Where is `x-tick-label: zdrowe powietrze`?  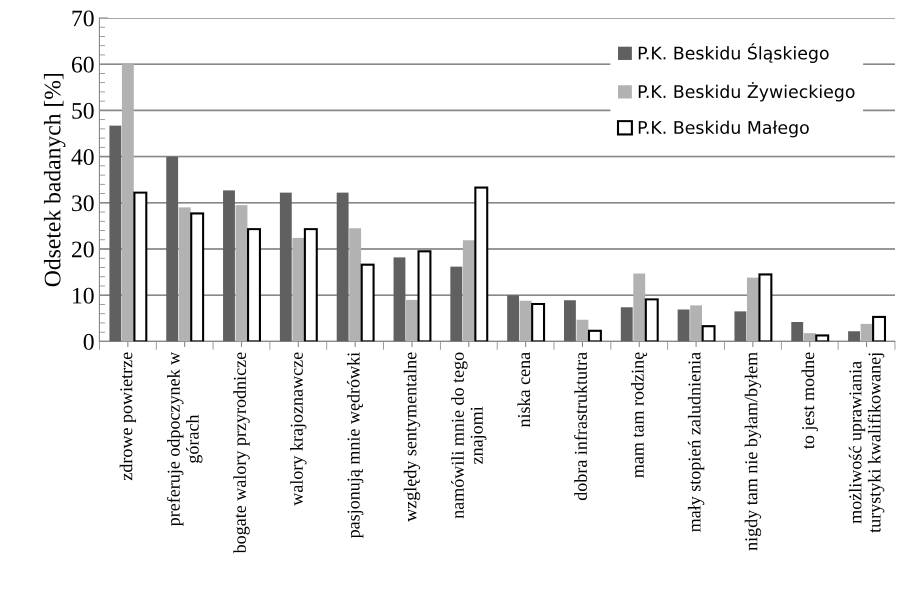 x-tick-label: zdrowe powietrze is located at coordinates (128, 416).